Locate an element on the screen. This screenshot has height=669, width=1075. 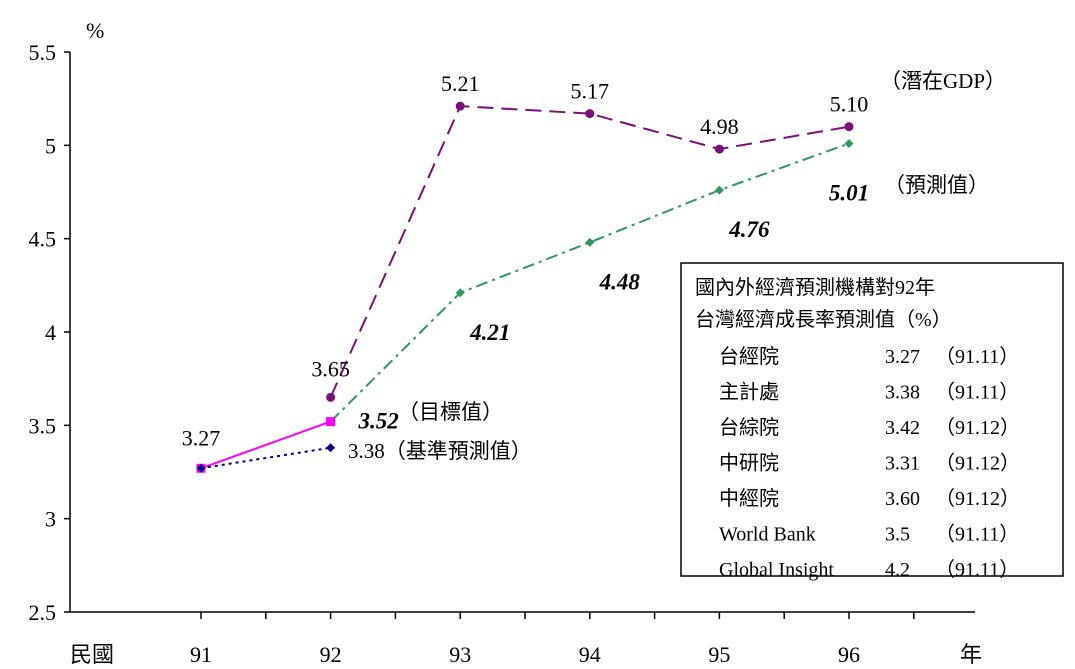
data-label: 5.10 is located at coordinates (849, 104).